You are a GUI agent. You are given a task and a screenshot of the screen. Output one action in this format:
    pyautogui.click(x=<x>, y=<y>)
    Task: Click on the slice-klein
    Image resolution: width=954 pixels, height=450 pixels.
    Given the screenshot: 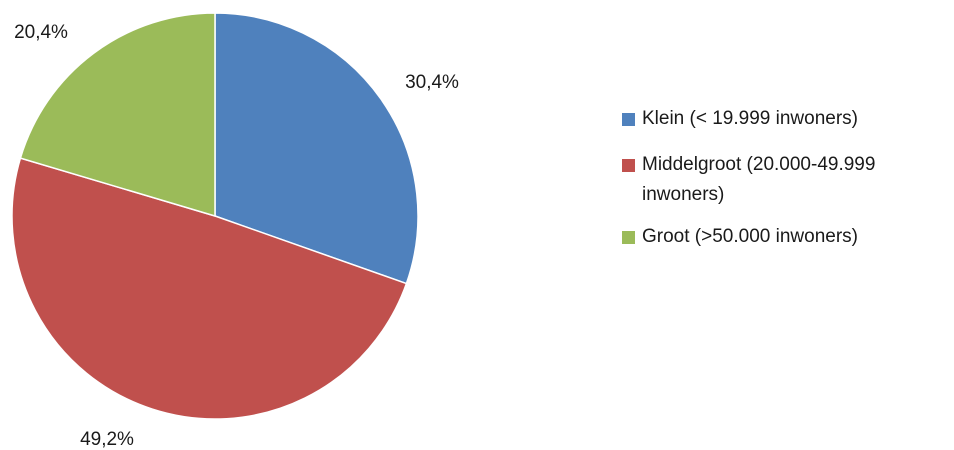 What is the action you would take?
    pyautogui.click(x=316, y=148)
    